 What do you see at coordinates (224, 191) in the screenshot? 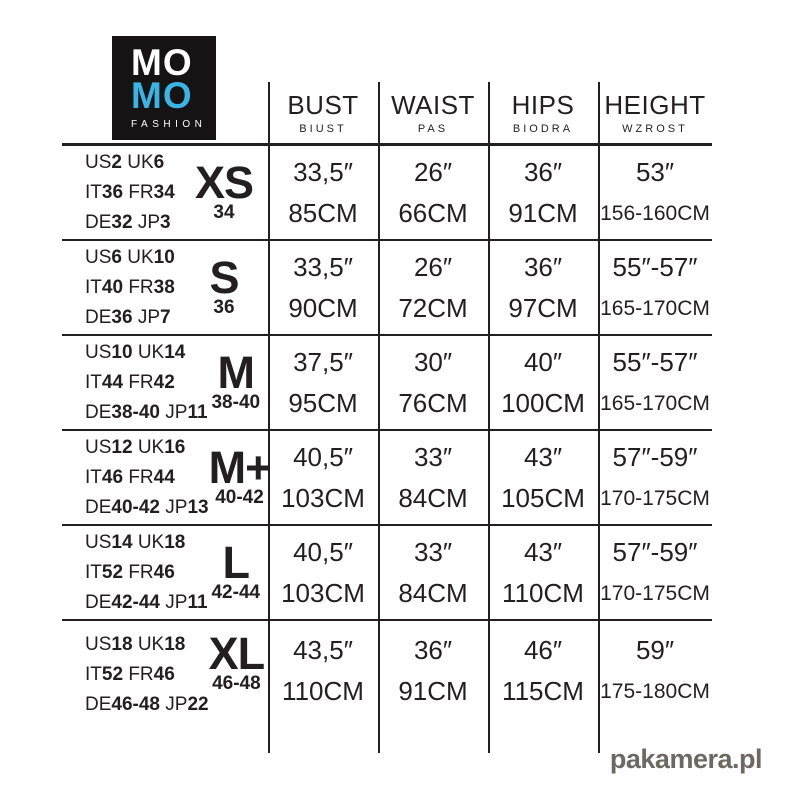
I see `size-block: XS 34` at bounding box center [224, 191].